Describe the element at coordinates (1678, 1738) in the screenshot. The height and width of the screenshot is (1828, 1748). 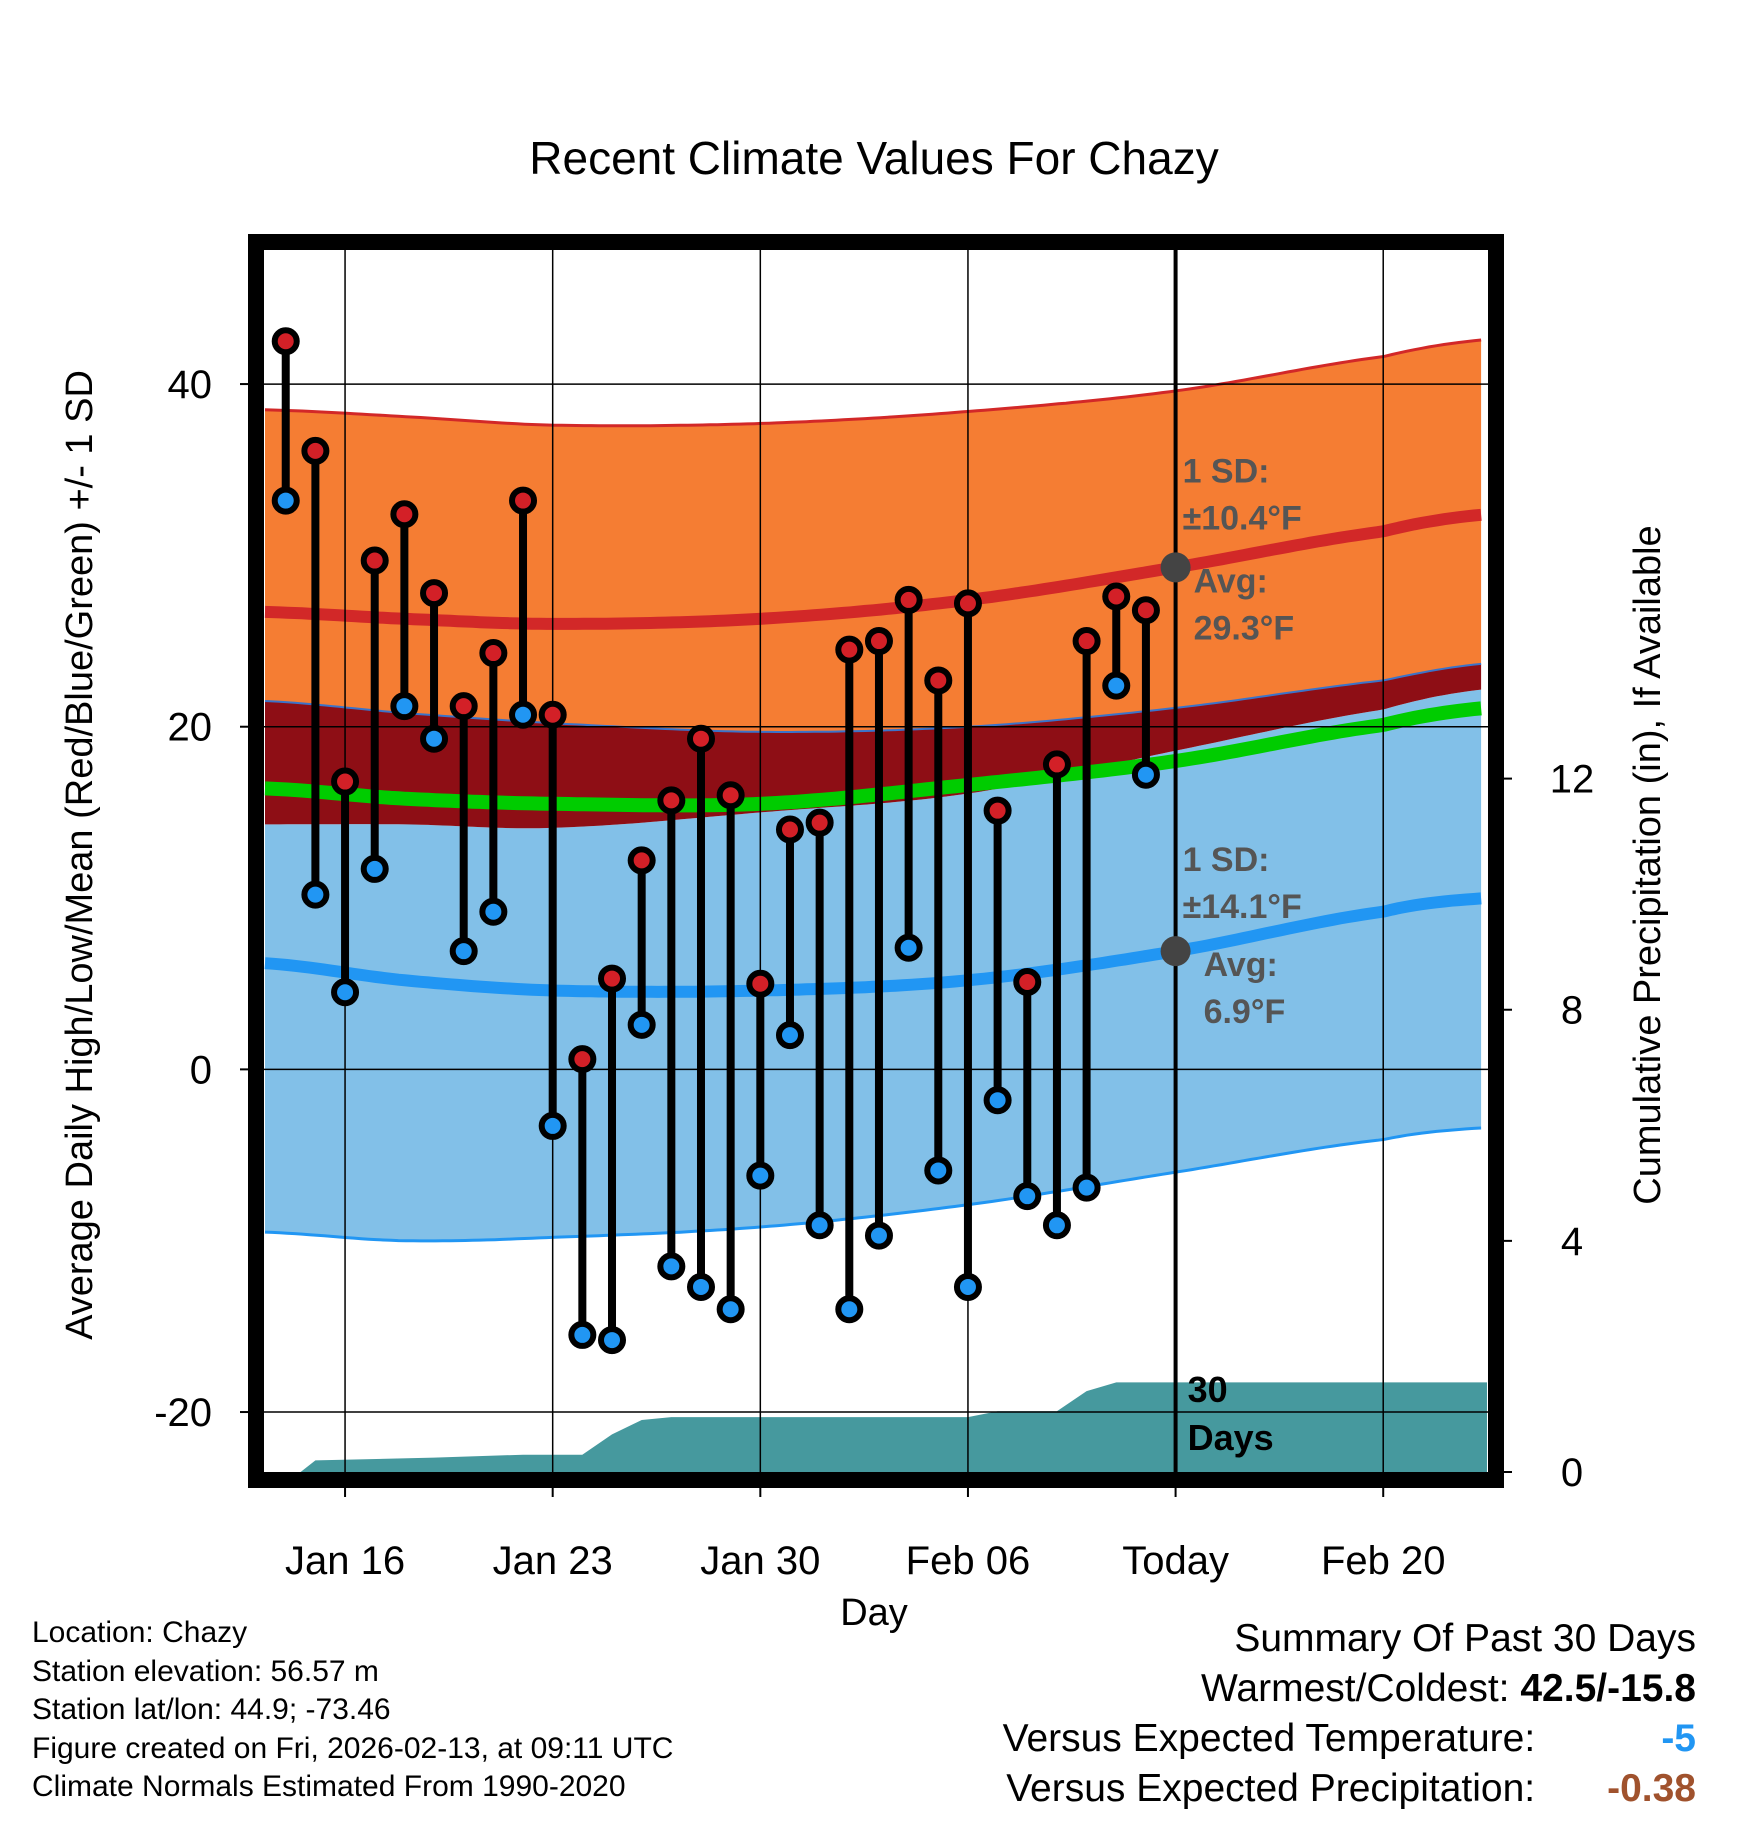
I see `temp-value: -5` at that location.